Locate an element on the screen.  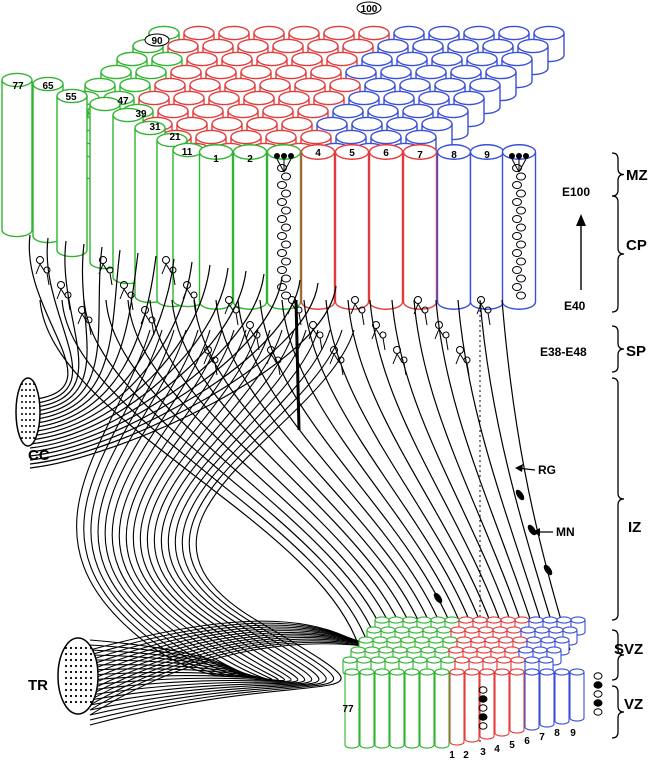
column-number: 8 is located at coordinates (454, 155).